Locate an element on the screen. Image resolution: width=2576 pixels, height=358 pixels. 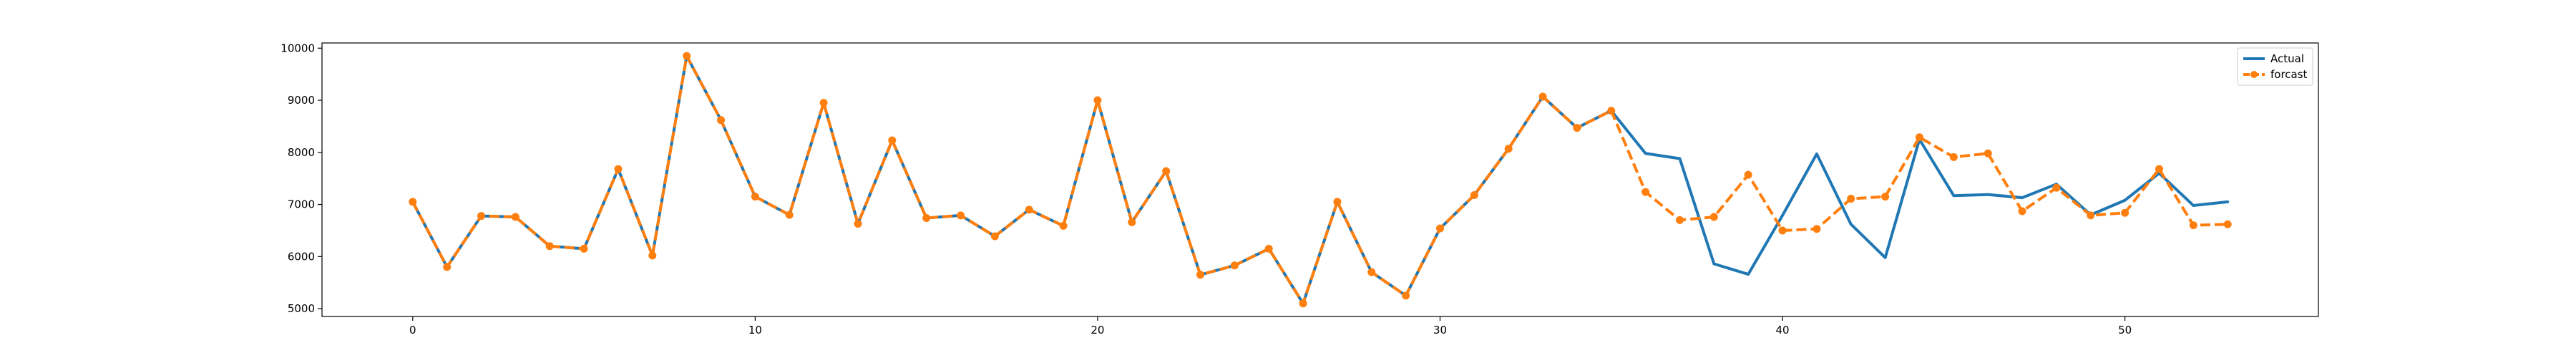
y-tick-label: 7000 is located at coordinates (301, 204).